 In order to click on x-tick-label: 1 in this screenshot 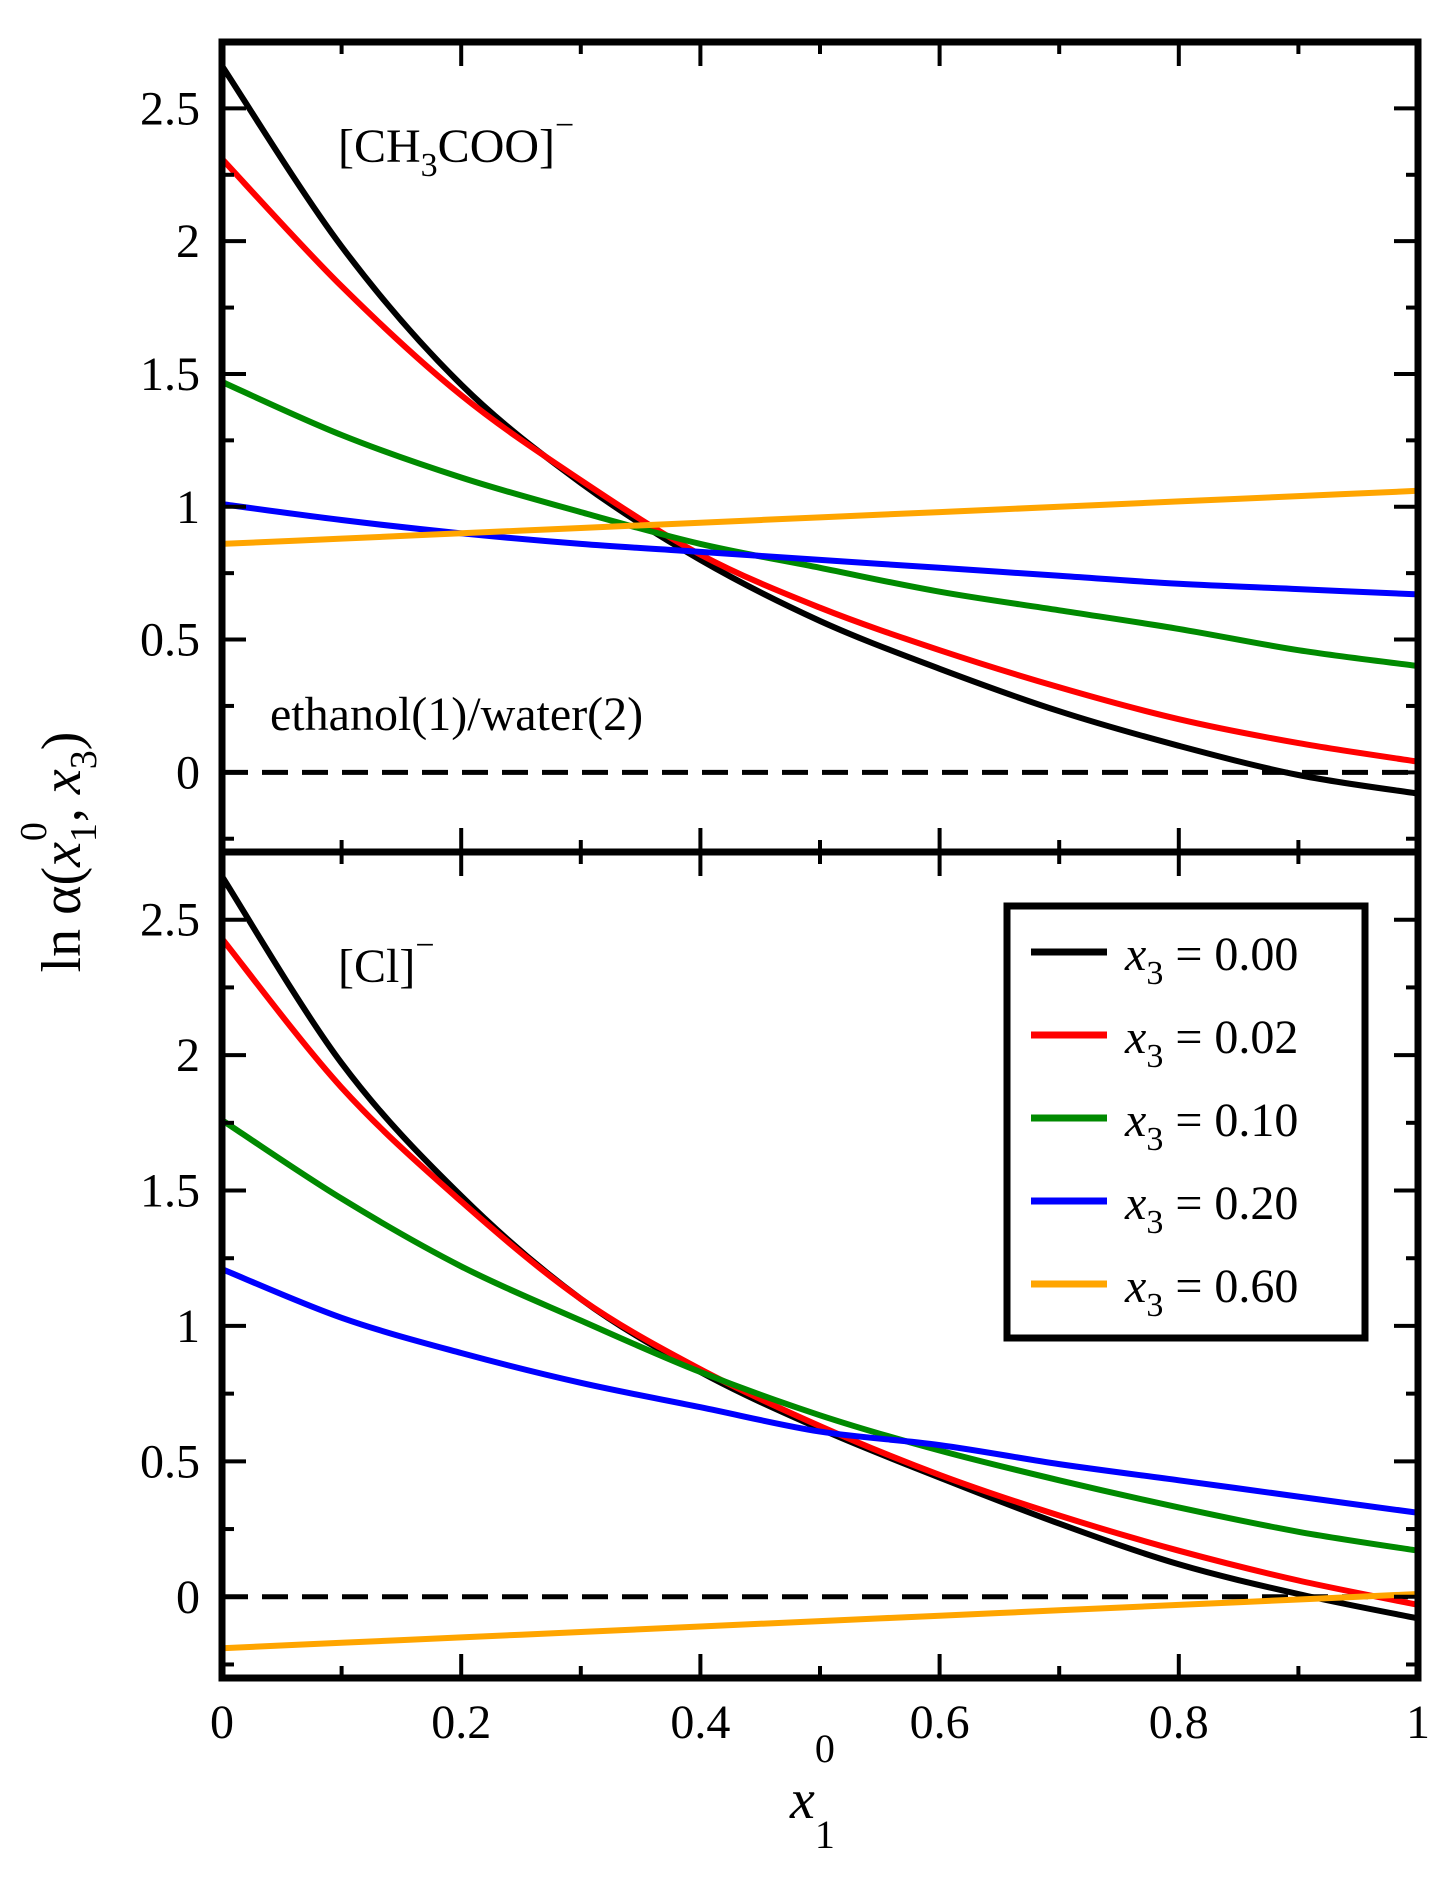, I will do `click(1418, 1722)`.